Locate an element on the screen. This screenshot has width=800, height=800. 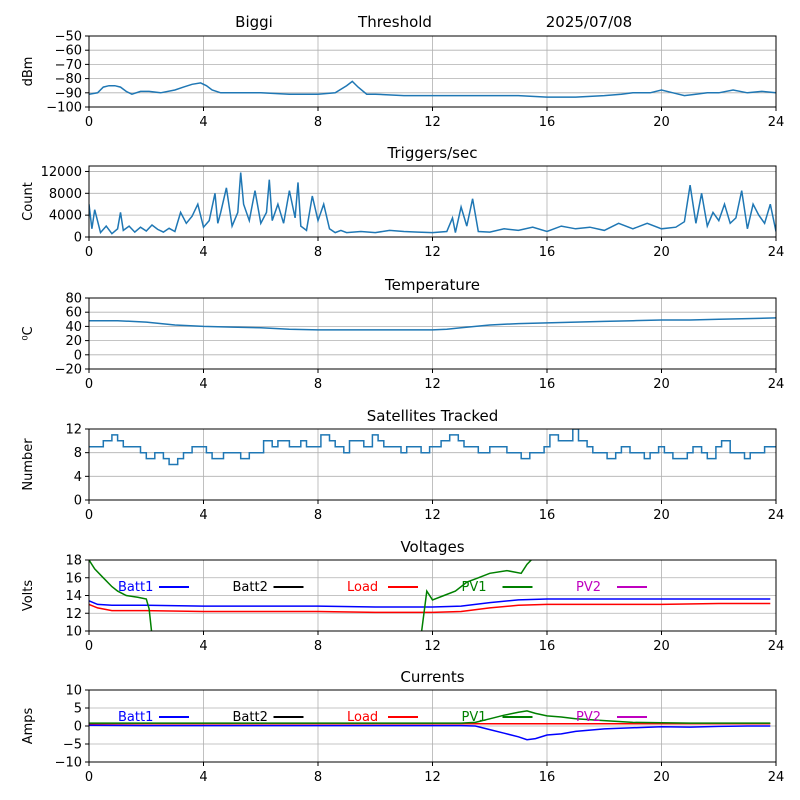
y-axis-label: Count is located at coordinates (28, 201).